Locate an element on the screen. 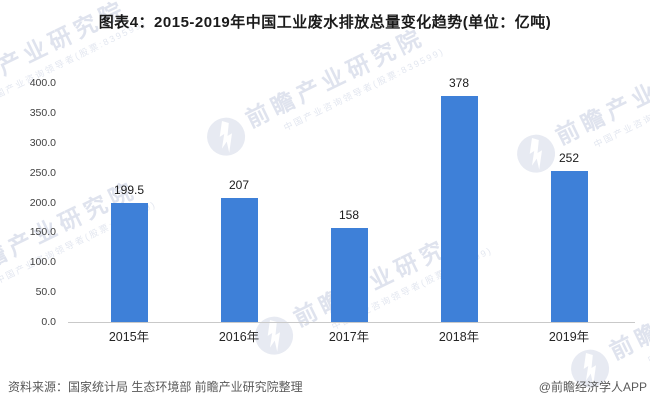 The image size is (650, 406). x-tick-label: 2017年 is located at coordinates (349, 337).